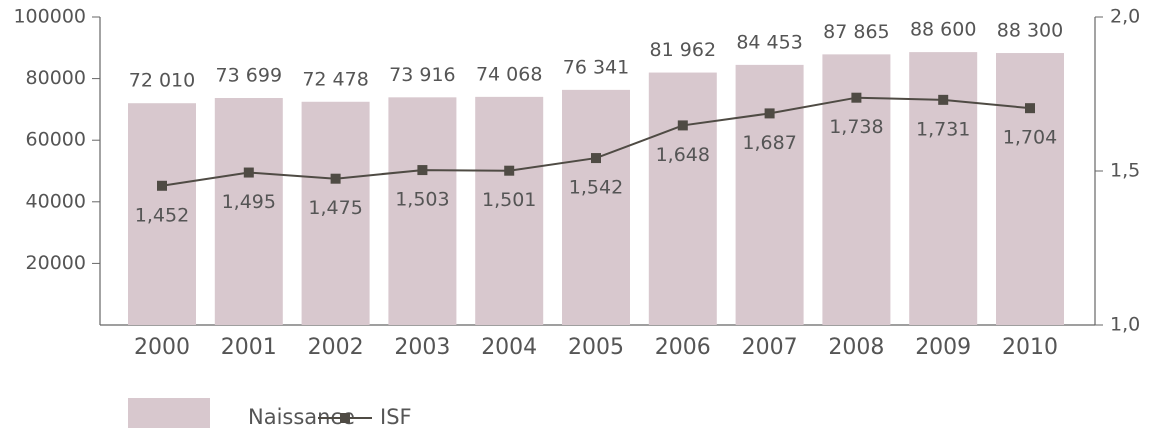  I want to click on x-tick-label: 2009, so click(943, 347).